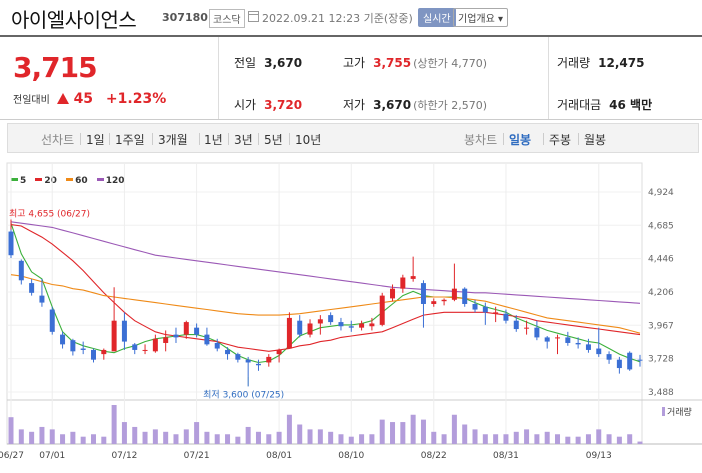  I want to click on tab-daily: 일봉, so click(520, 140).